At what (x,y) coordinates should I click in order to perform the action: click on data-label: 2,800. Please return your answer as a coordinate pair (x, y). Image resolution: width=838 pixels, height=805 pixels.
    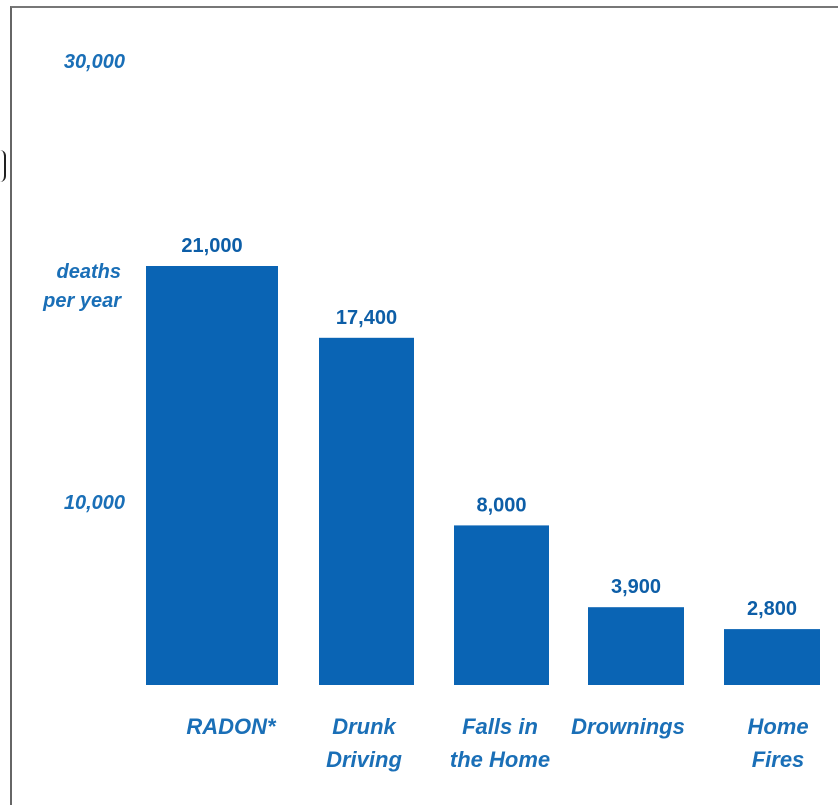
    Looking at the image, I should click on (772, 609).